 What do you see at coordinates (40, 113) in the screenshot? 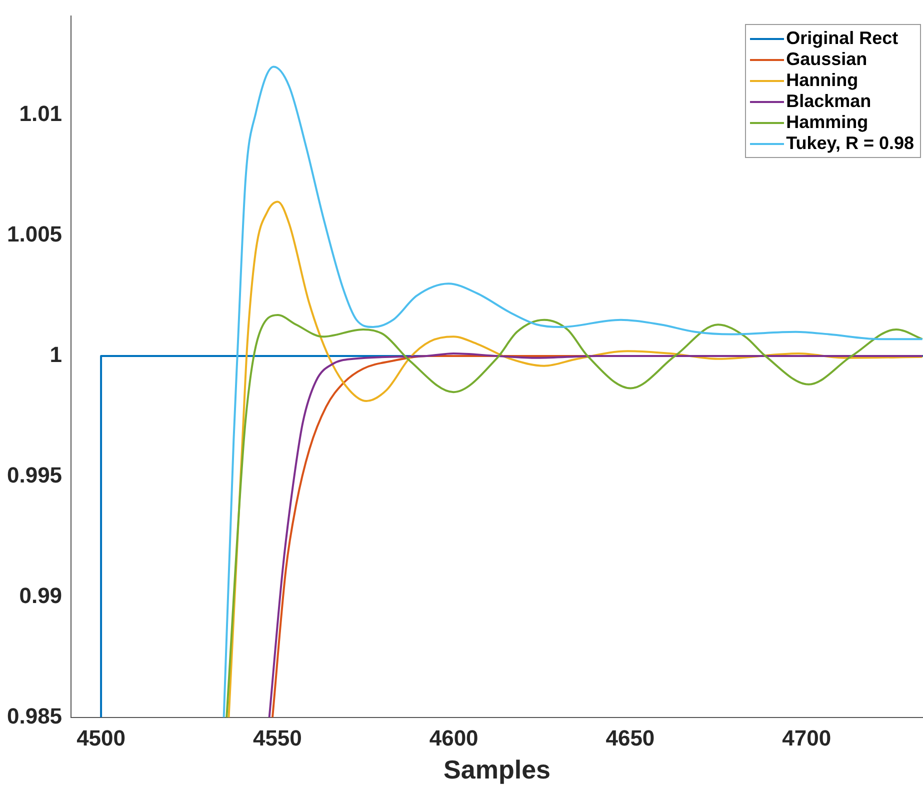
I see `y-tick-label: 1.01` at bounding box center [40, 113].